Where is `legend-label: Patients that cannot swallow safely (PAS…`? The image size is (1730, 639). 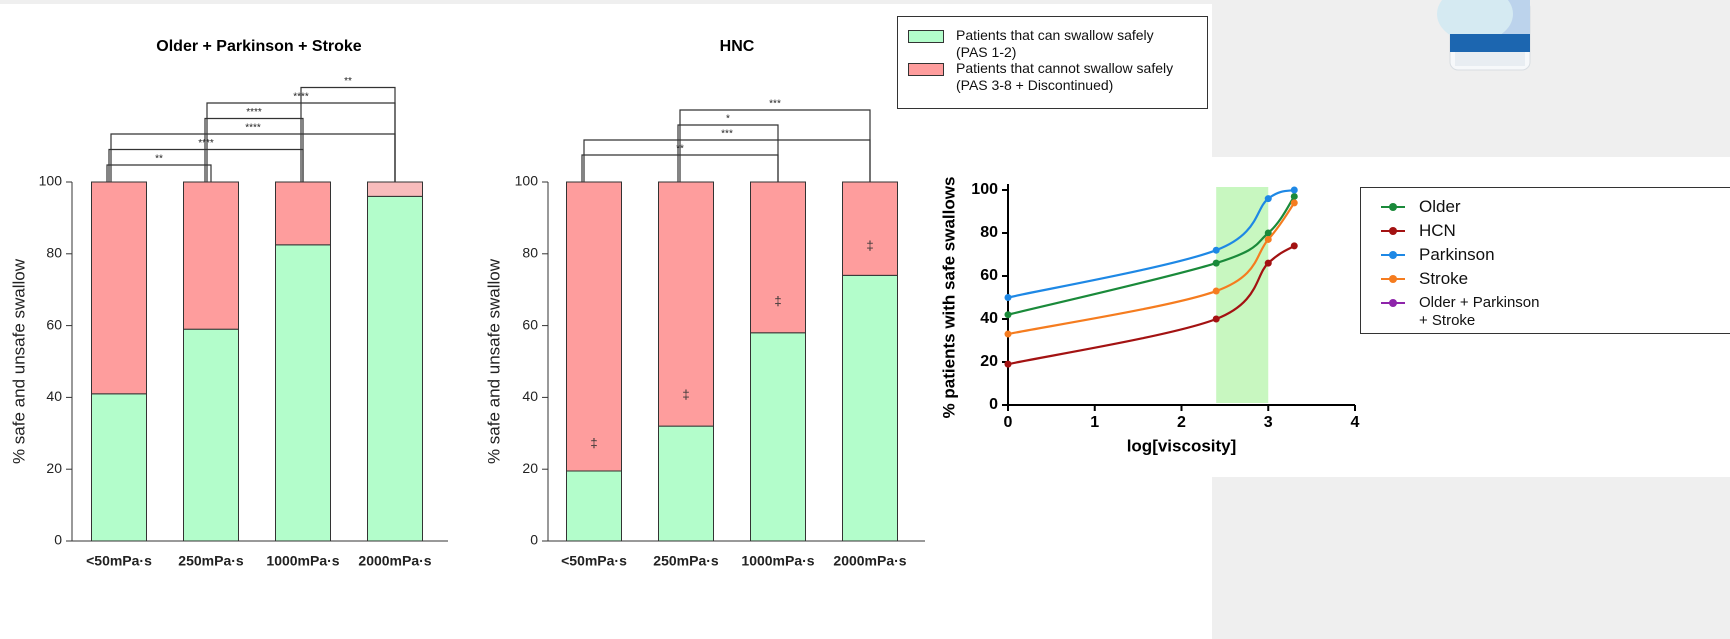 legend-label: Patients that cannot swallow safely (PAS… is located at coordinates (1065, 76).